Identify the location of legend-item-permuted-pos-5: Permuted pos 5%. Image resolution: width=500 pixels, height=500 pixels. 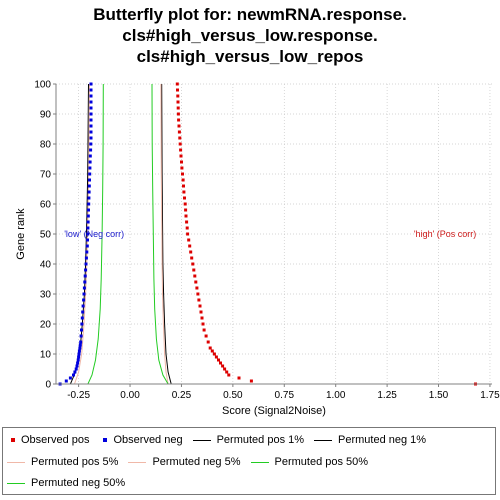
(62, 462).